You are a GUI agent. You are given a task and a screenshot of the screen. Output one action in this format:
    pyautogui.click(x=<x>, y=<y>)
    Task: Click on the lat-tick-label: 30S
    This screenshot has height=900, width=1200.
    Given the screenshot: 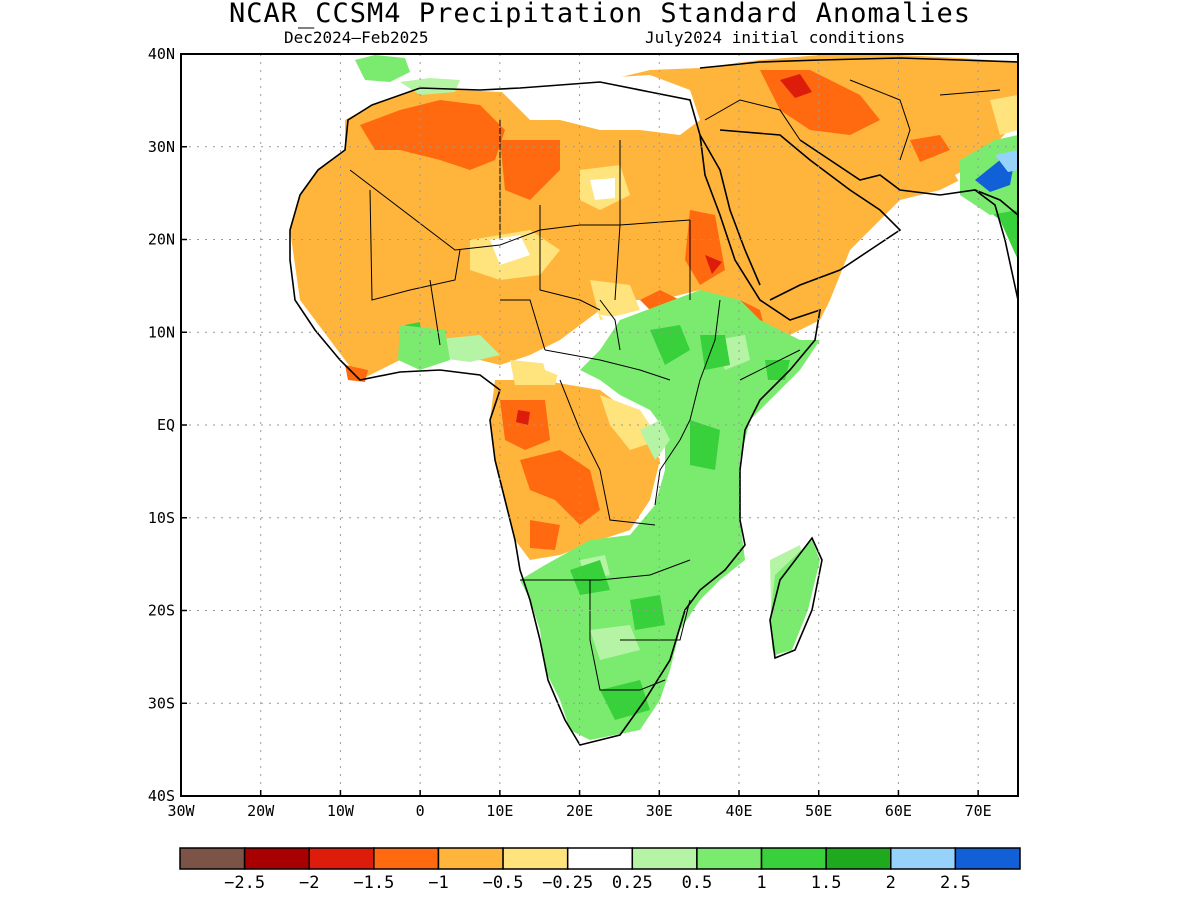 What is the action you would take?
    pyautogui.click(x=161, y=703)
    